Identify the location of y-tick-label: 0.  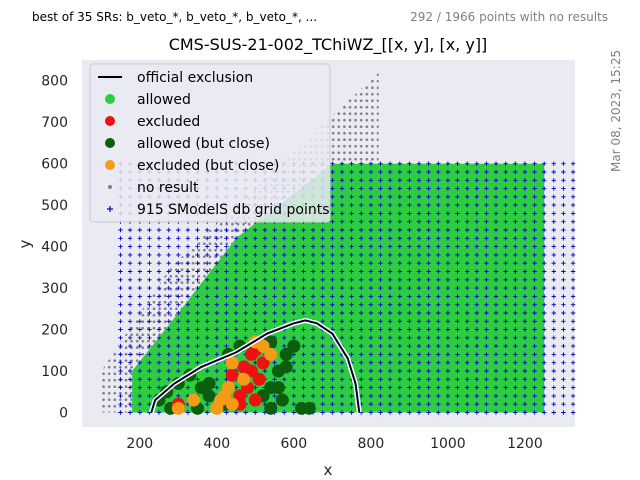
(63, 413).